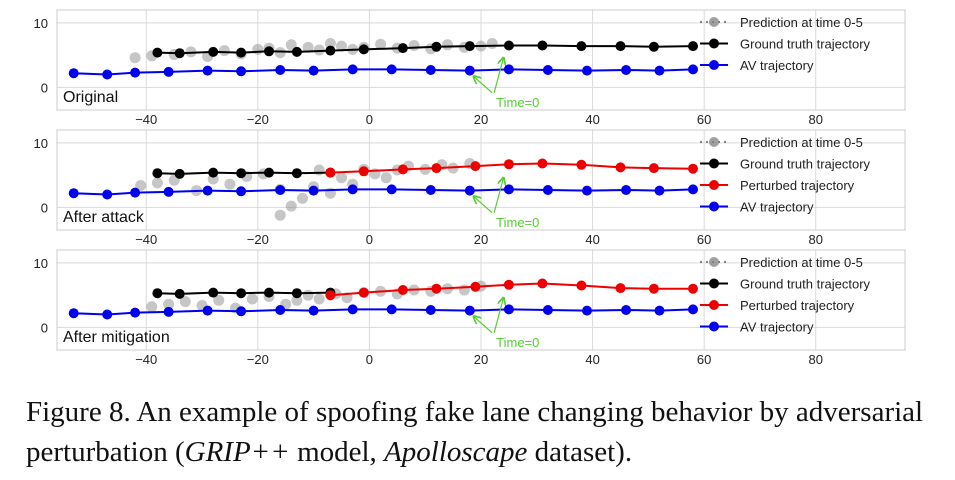 Image resolution: width=955 pixels, height=480 pixels. I want to click on panel-label: After mitigation, so click(116, 337).